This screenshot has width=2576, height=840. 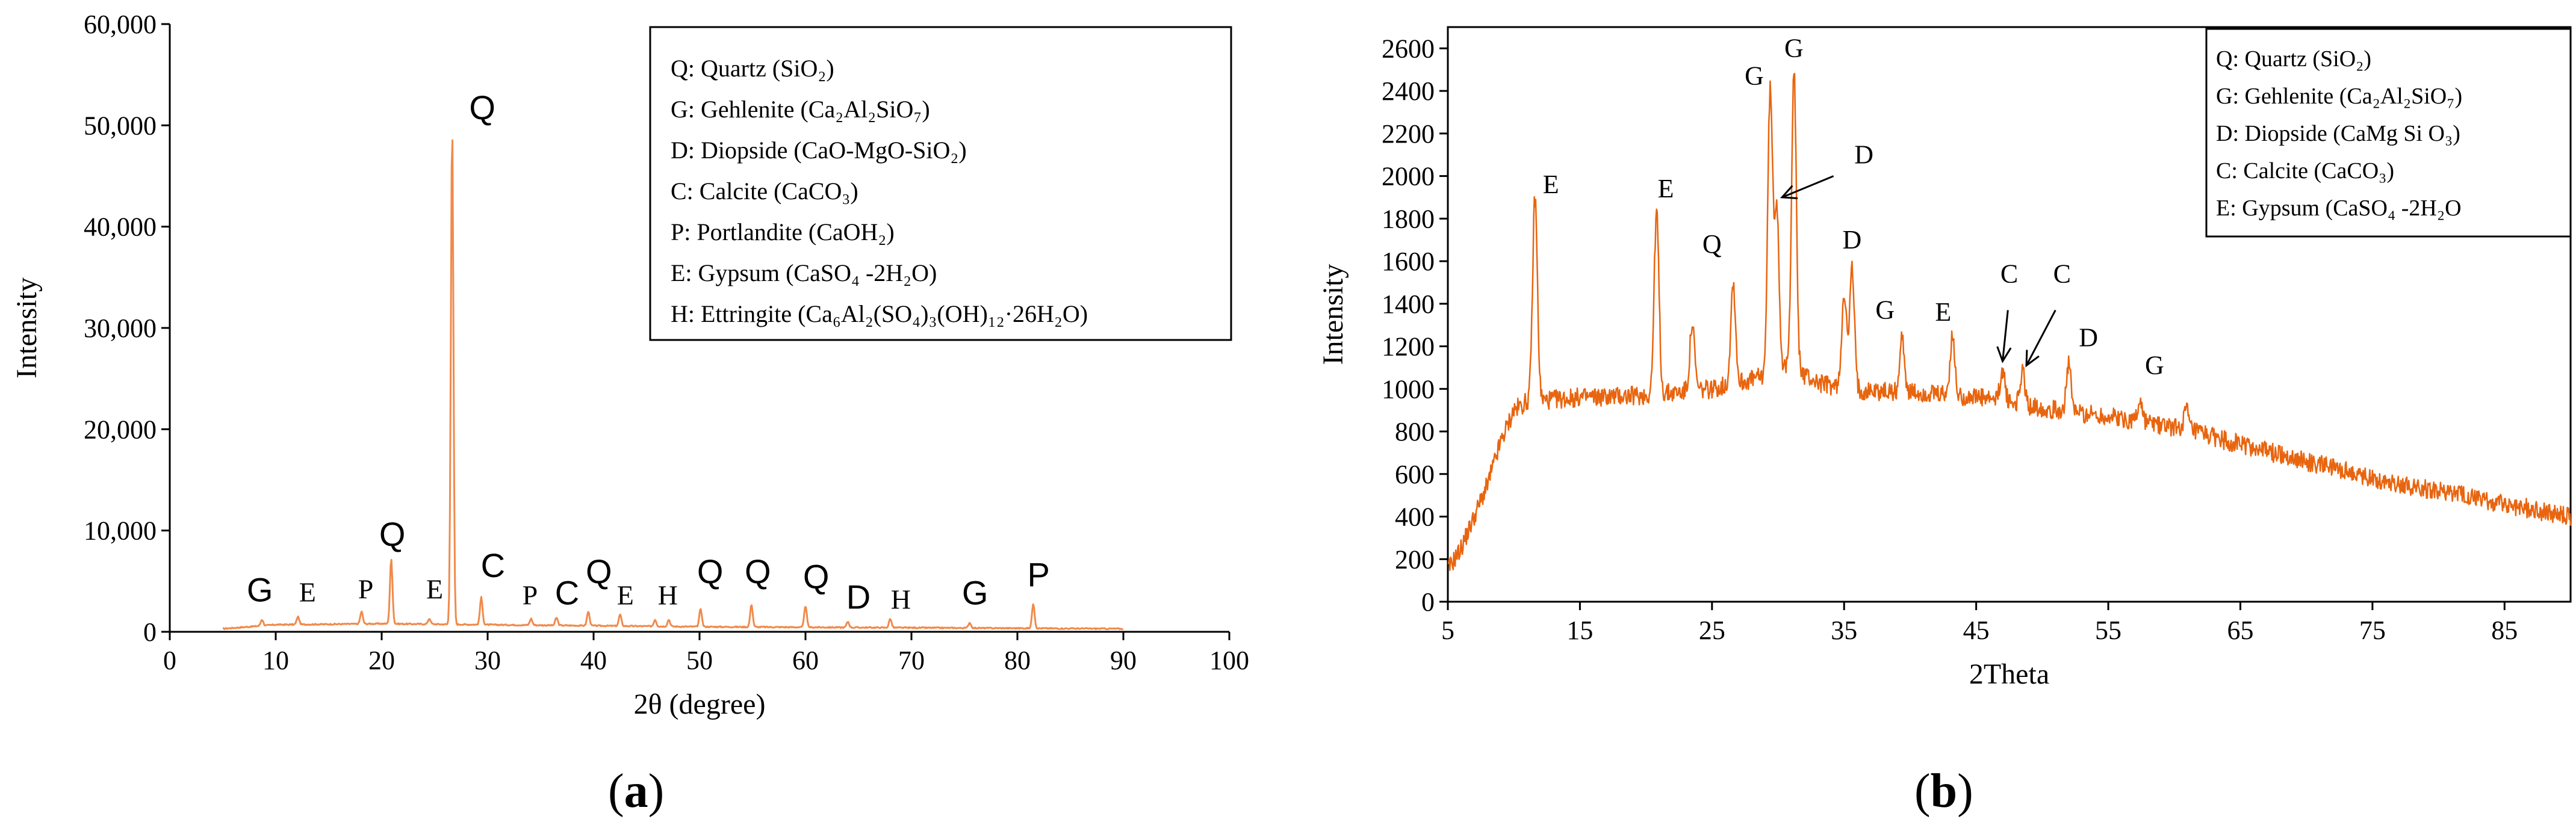 I want to click on y-tick-label: 1600, so click(x=1408, y=261).